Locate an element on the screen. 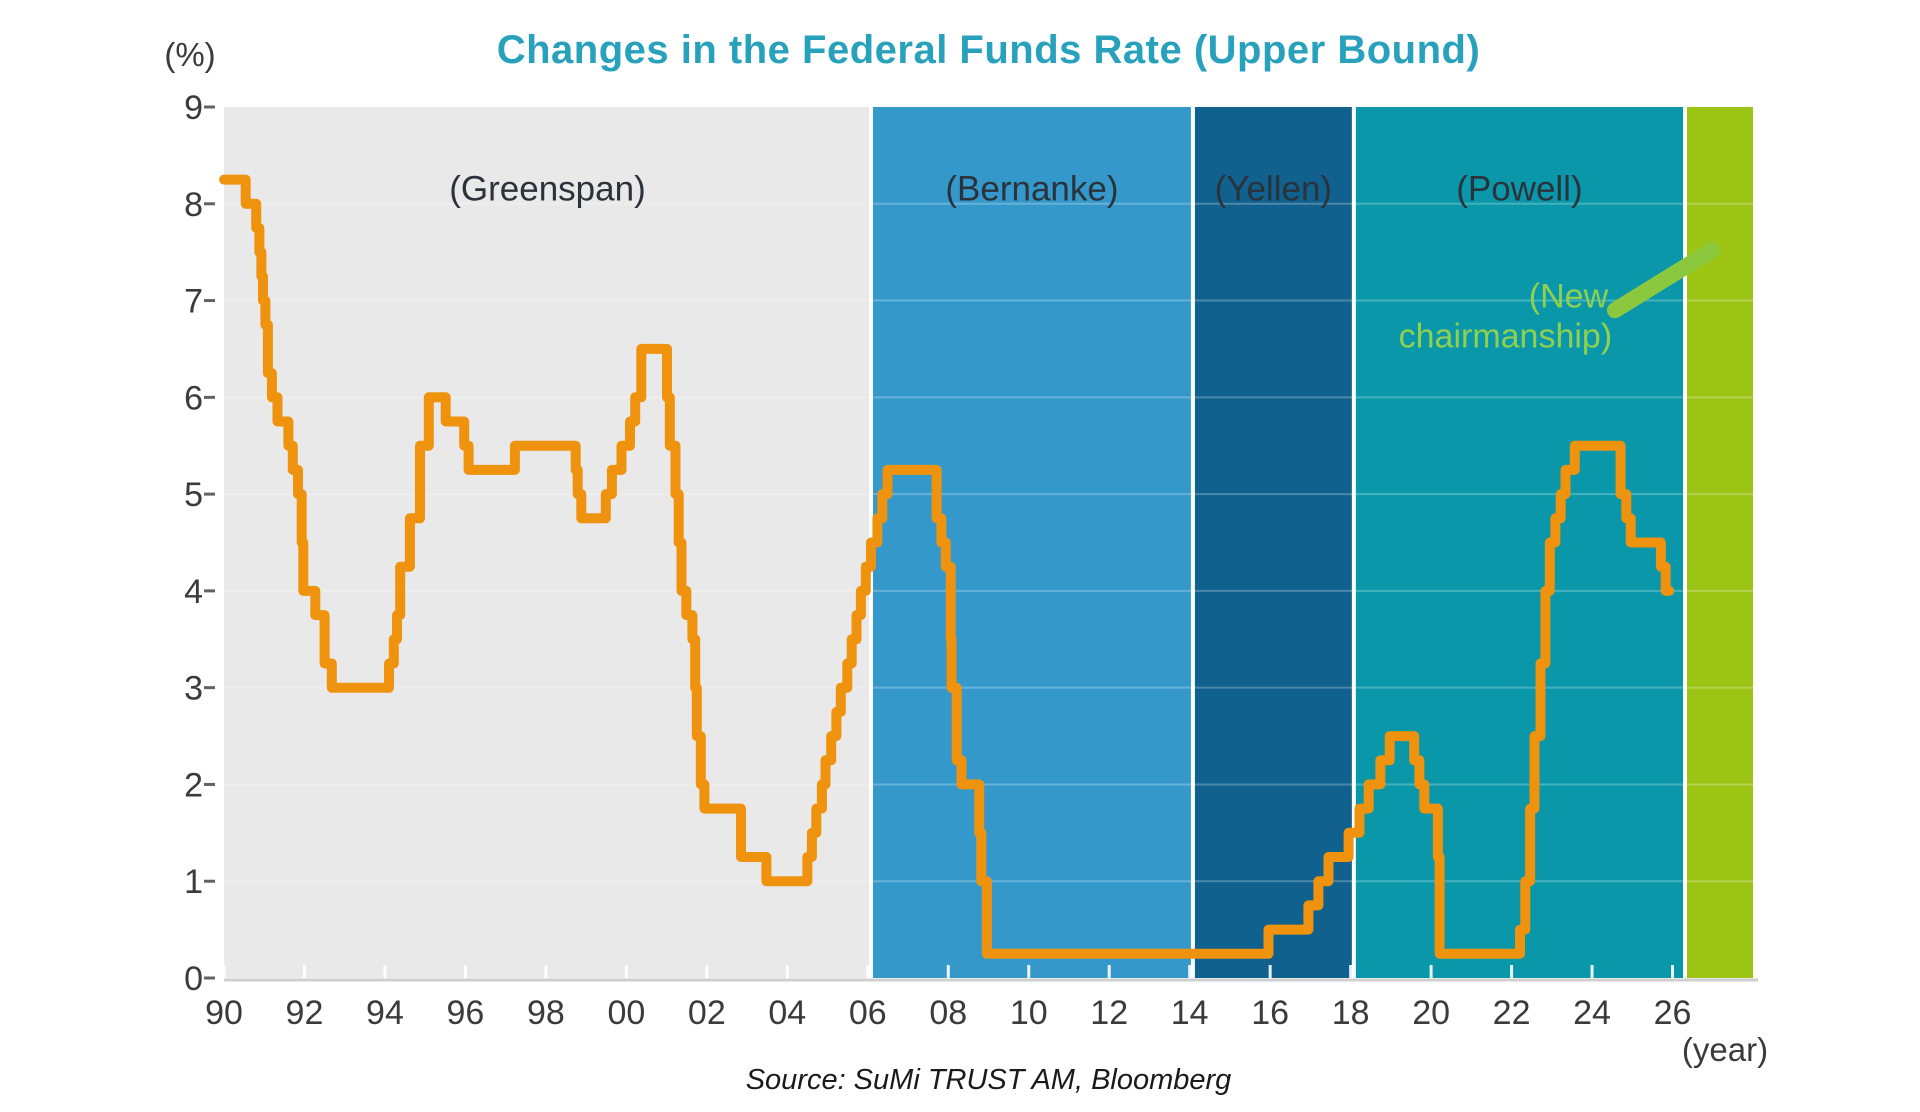  band-bernanke is located at coordinates (1032, 542).